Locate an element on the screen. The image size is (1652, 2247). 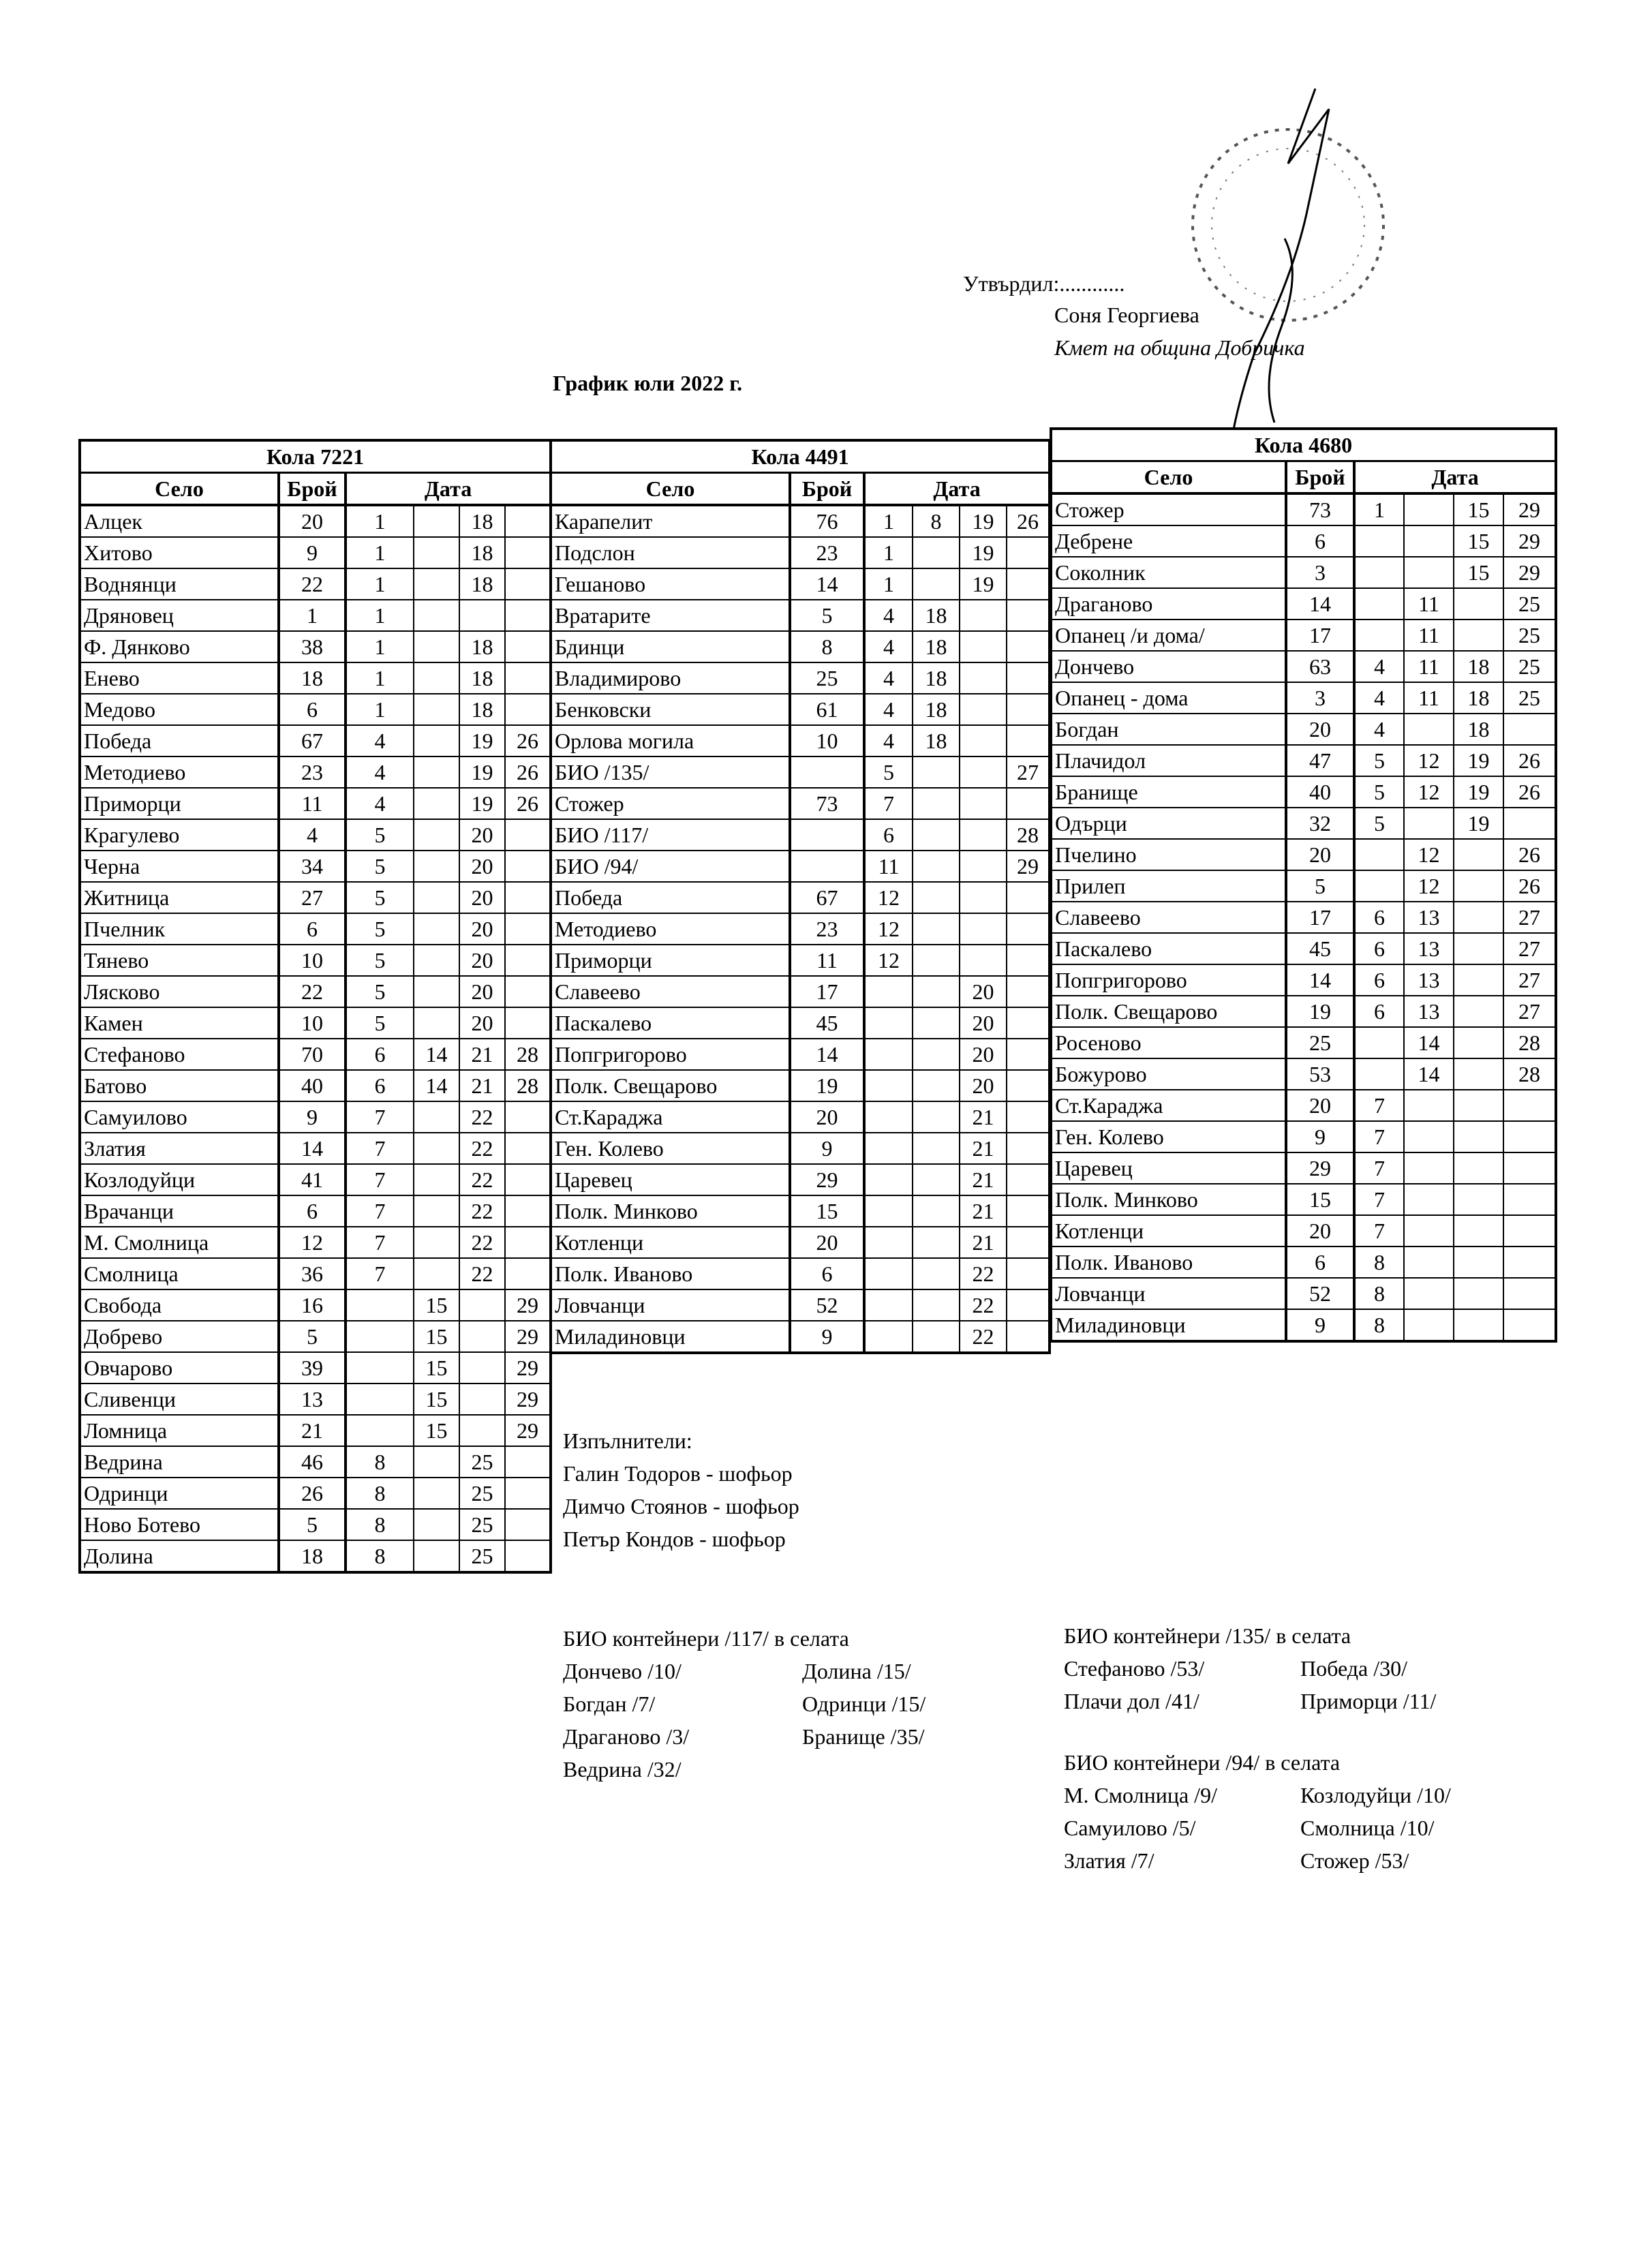
count-cell: 16 is located at coordinates (312, 1305).